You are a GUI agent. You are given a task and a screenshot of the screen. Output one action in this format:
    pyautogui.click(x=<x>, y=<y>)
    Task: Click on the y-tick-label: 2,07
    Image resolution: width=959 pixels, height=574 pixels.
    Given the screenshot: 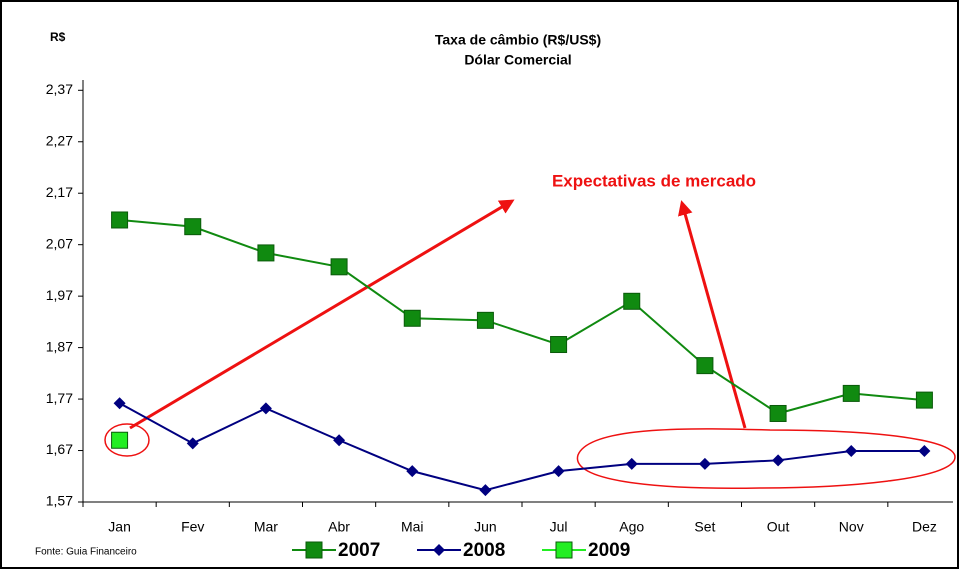 What is the action you would take?
    pyautogui.click(x=59, y=243)
    